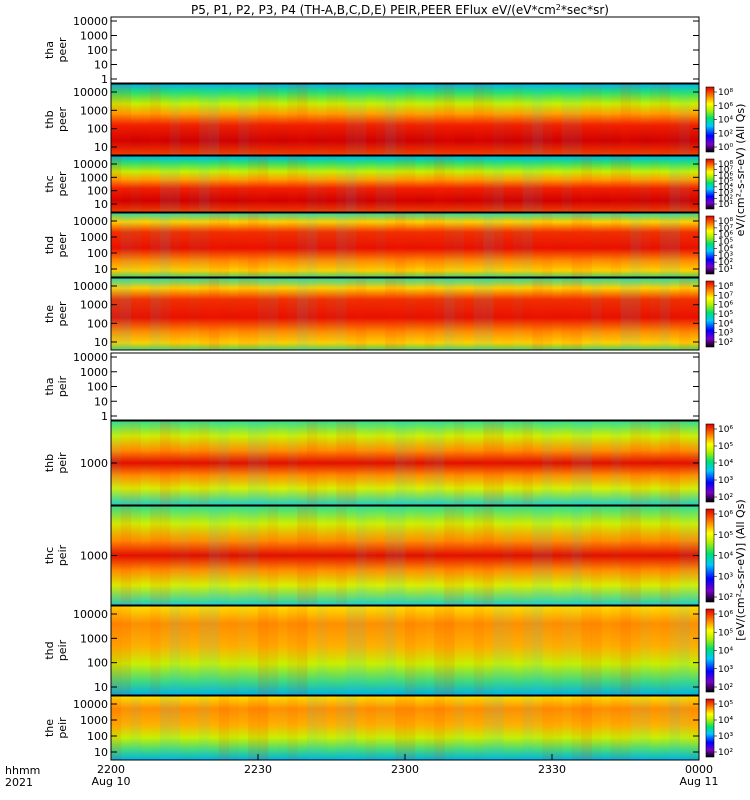 The image size is (750, 800). I want to click on colorbar-tick-label-thd_peer-2: 10⁶, so click(725, 236).